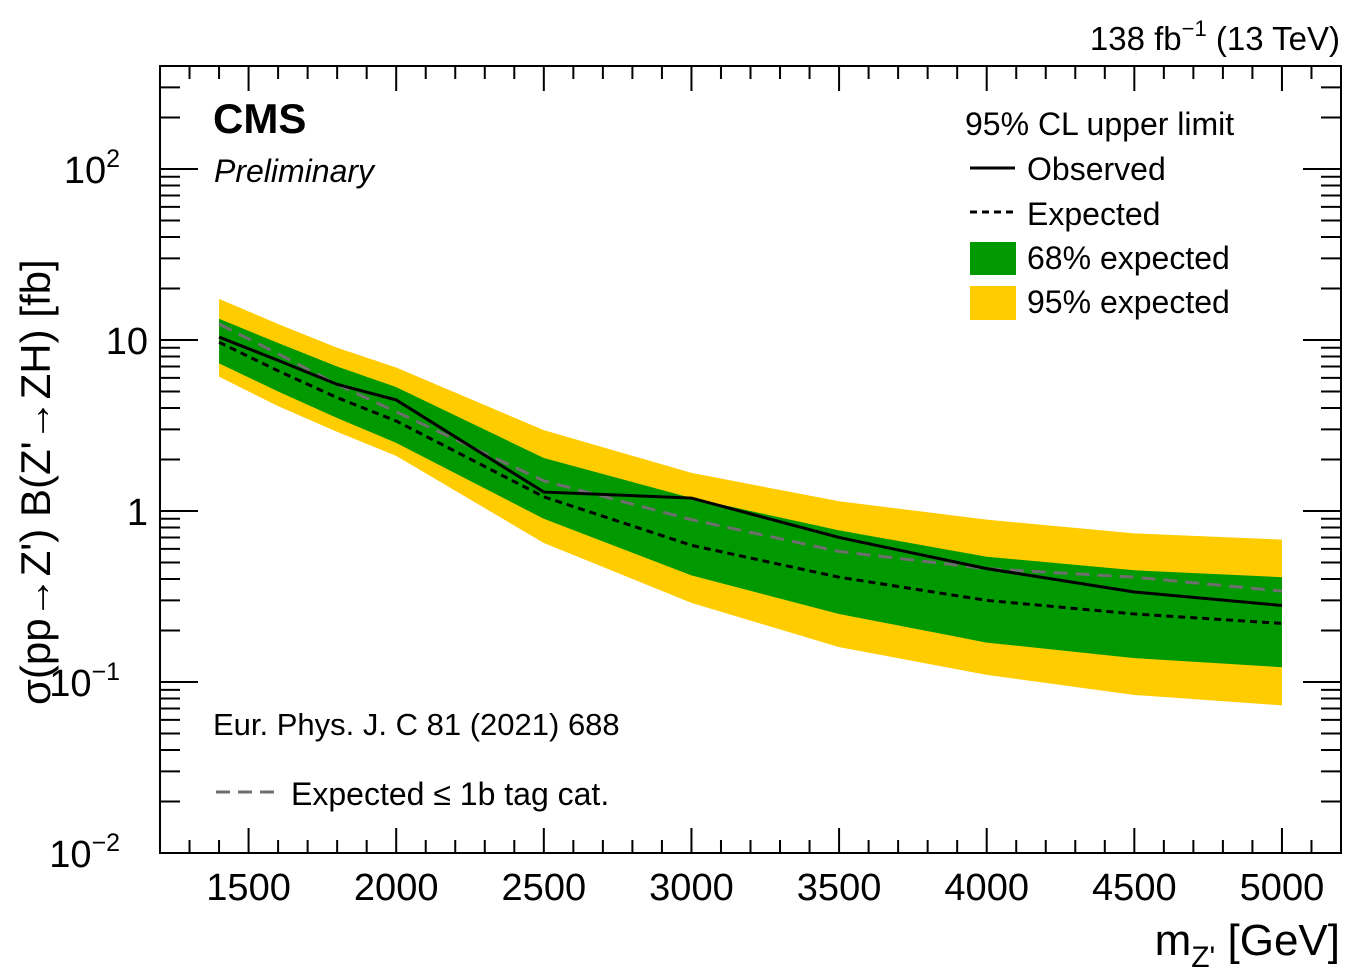  What do you see at coordinates (1282, 888) in the screenshot?
I see `x-tick-label: 5000` at bounding box center [1282, 888].